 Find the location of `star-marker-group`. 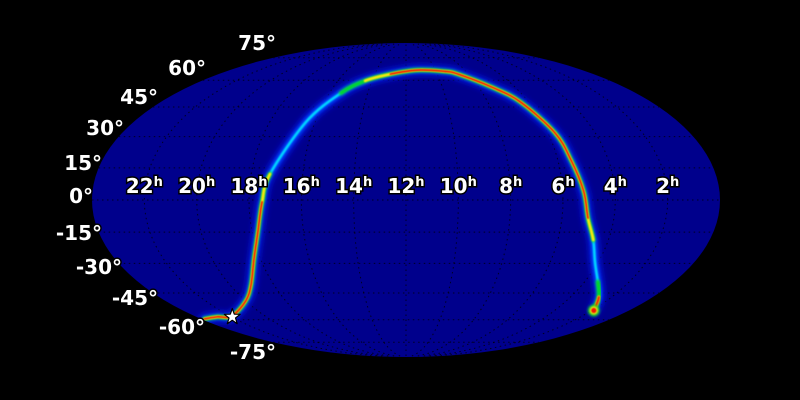

star-marker-group is located at coordinates (232, 316).